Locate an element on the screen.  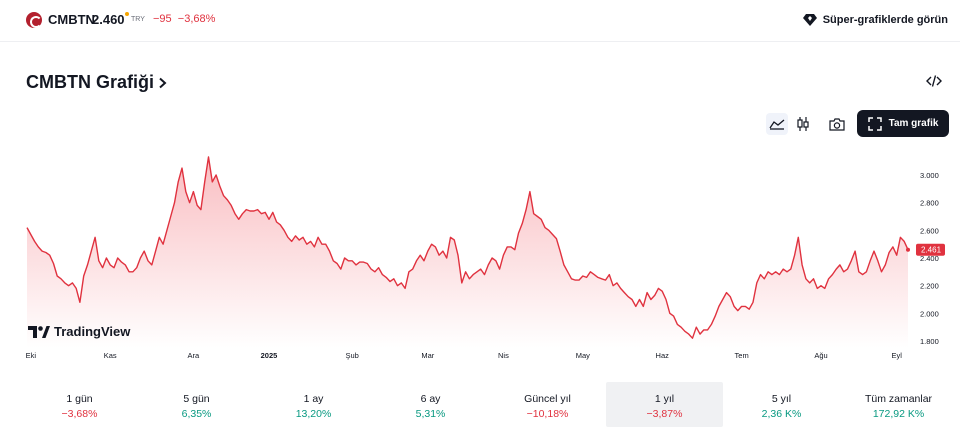
candlestick-icon is located at coordinates (803, 124).